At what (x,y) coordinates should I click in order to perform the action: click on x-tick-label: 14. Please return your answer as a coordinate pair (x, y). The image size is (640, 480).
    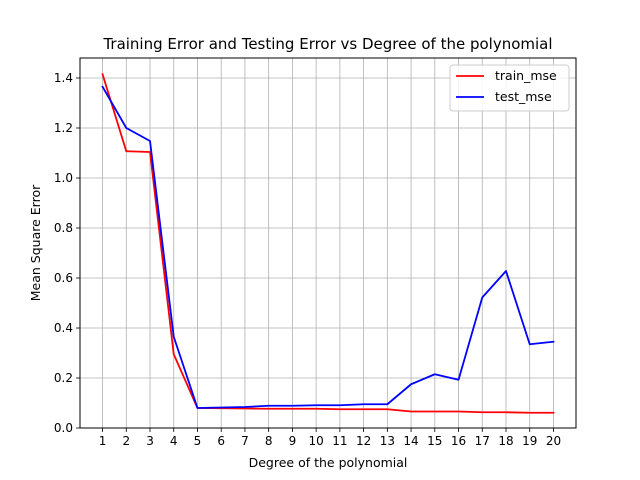
    Looking at the image, I should click on (410, 441).